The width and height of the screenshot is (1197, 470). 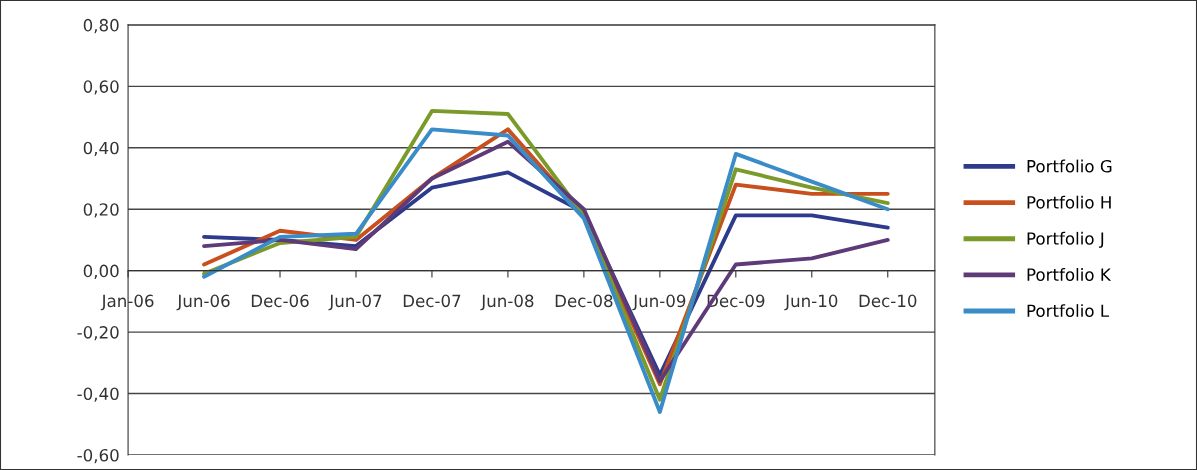 I want to click on x-tick-label: Dec-08, so click(x=584, y=301).